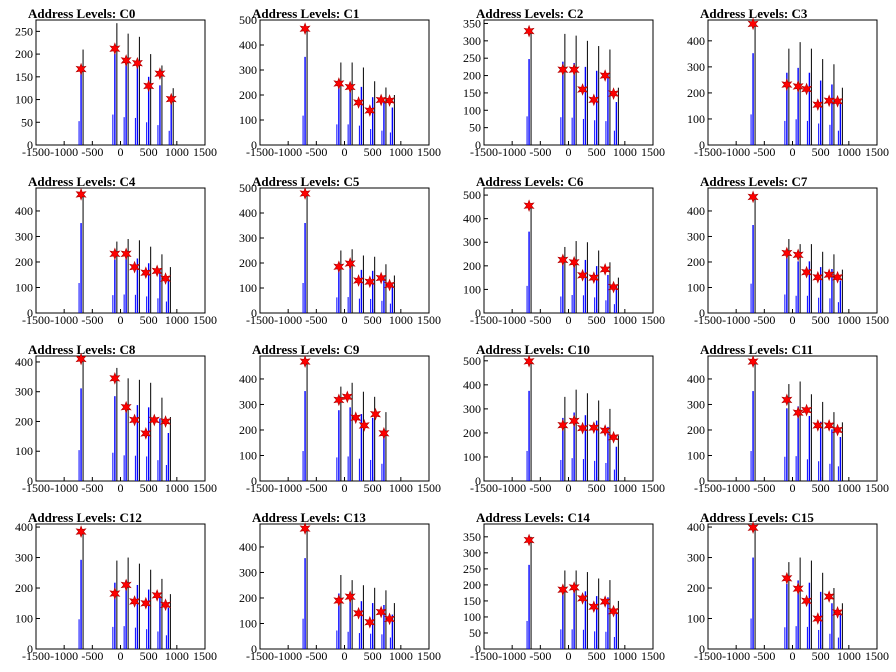 The image size is (896, 672). What do you see at coordinates (472, 93) in the screenshot?
I see `y-tick-label: 150` at bounding box center [472, 93].